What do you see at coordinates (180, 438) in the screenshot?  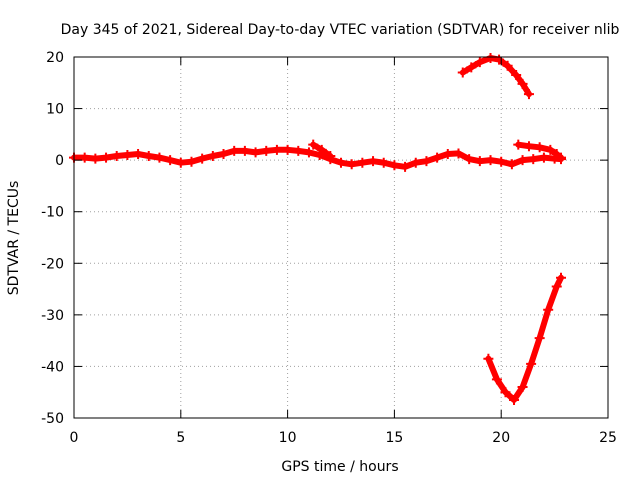 I see `x-tick-label: 5` at bounding box center [180, 438].